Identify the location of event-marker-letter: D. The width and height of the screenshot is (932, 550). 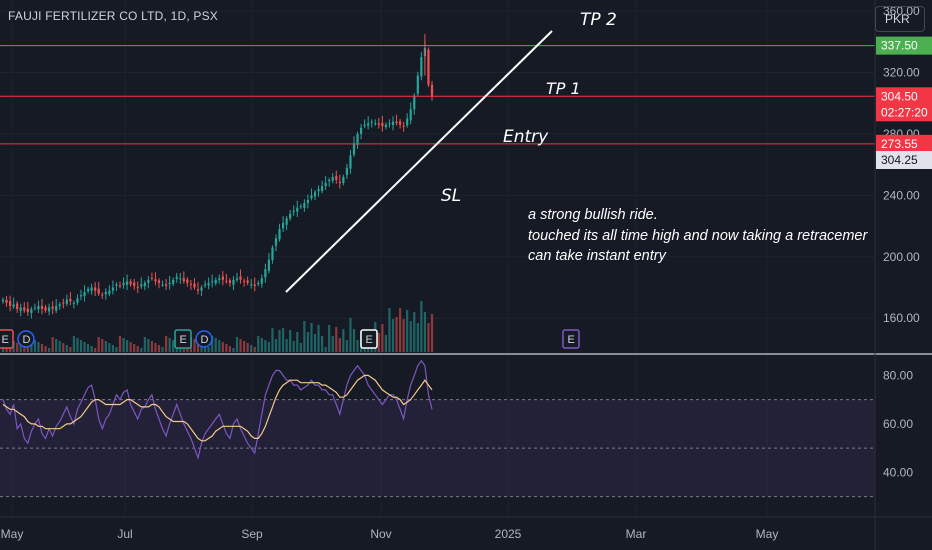
(205, 340).